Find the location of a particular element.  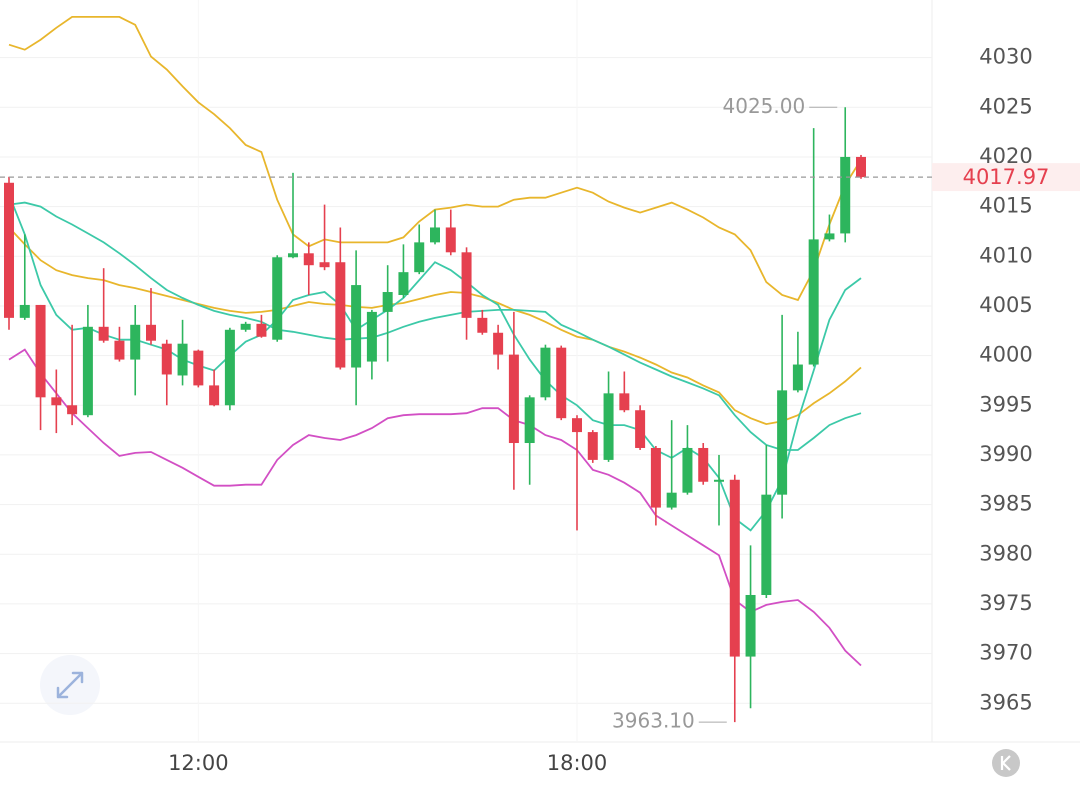

annotation-label: 4025.00 is located at coordinates (764, 106).